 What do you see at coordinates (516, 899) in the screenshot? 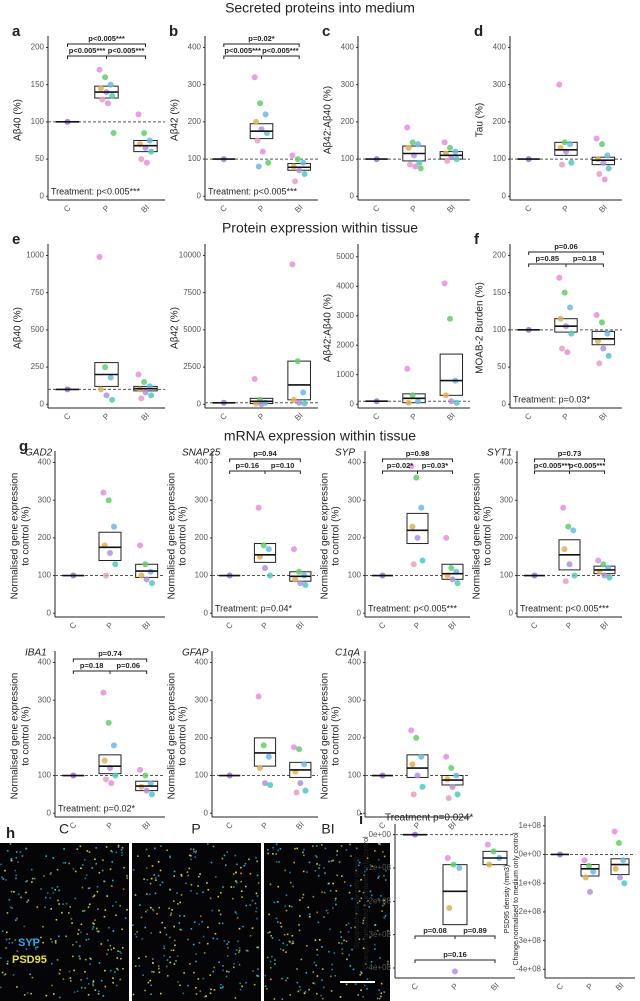
I see `y-axis-label: Change normalised to medium only control` at bounding box center [516, 899].